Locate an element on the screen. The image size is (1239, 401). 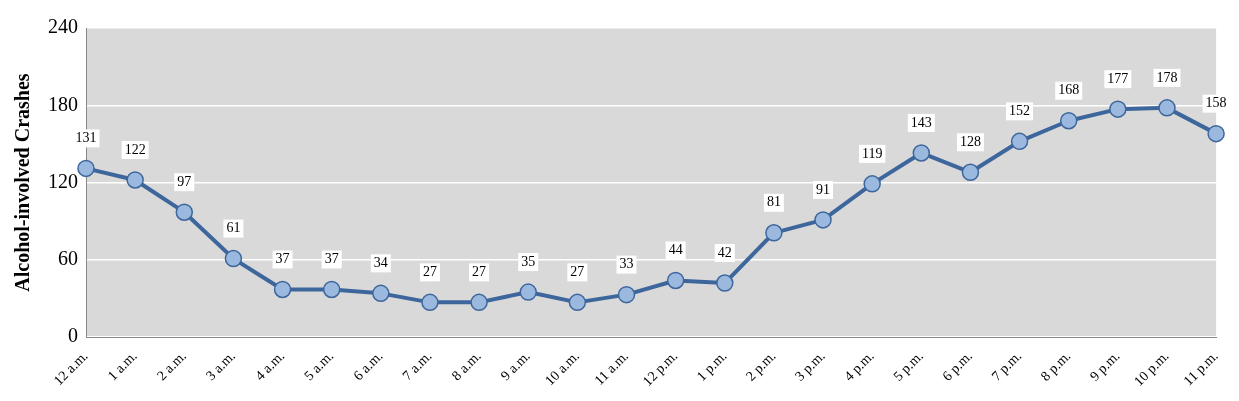
x-tick-label: 7 p.m. is located at coordinates (1006, 366).